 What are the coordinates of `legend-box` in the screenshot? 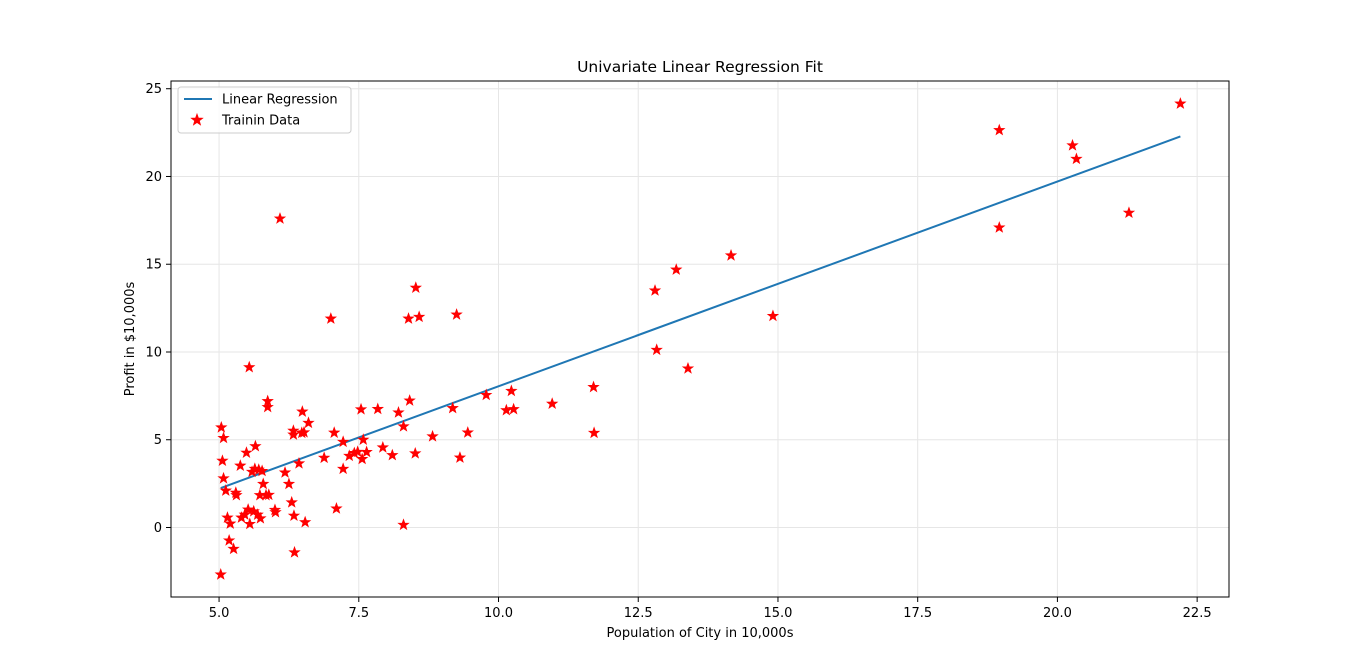 It's located at (264, 110).